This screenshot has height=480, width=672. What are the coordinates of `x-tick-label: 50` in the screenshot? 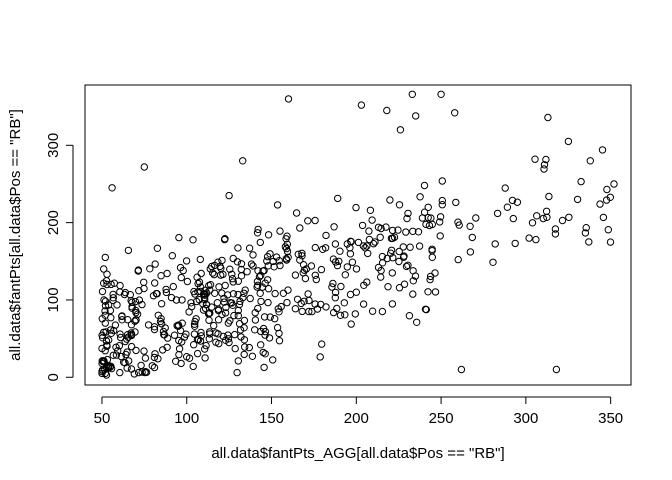 It's located at (102, 418).